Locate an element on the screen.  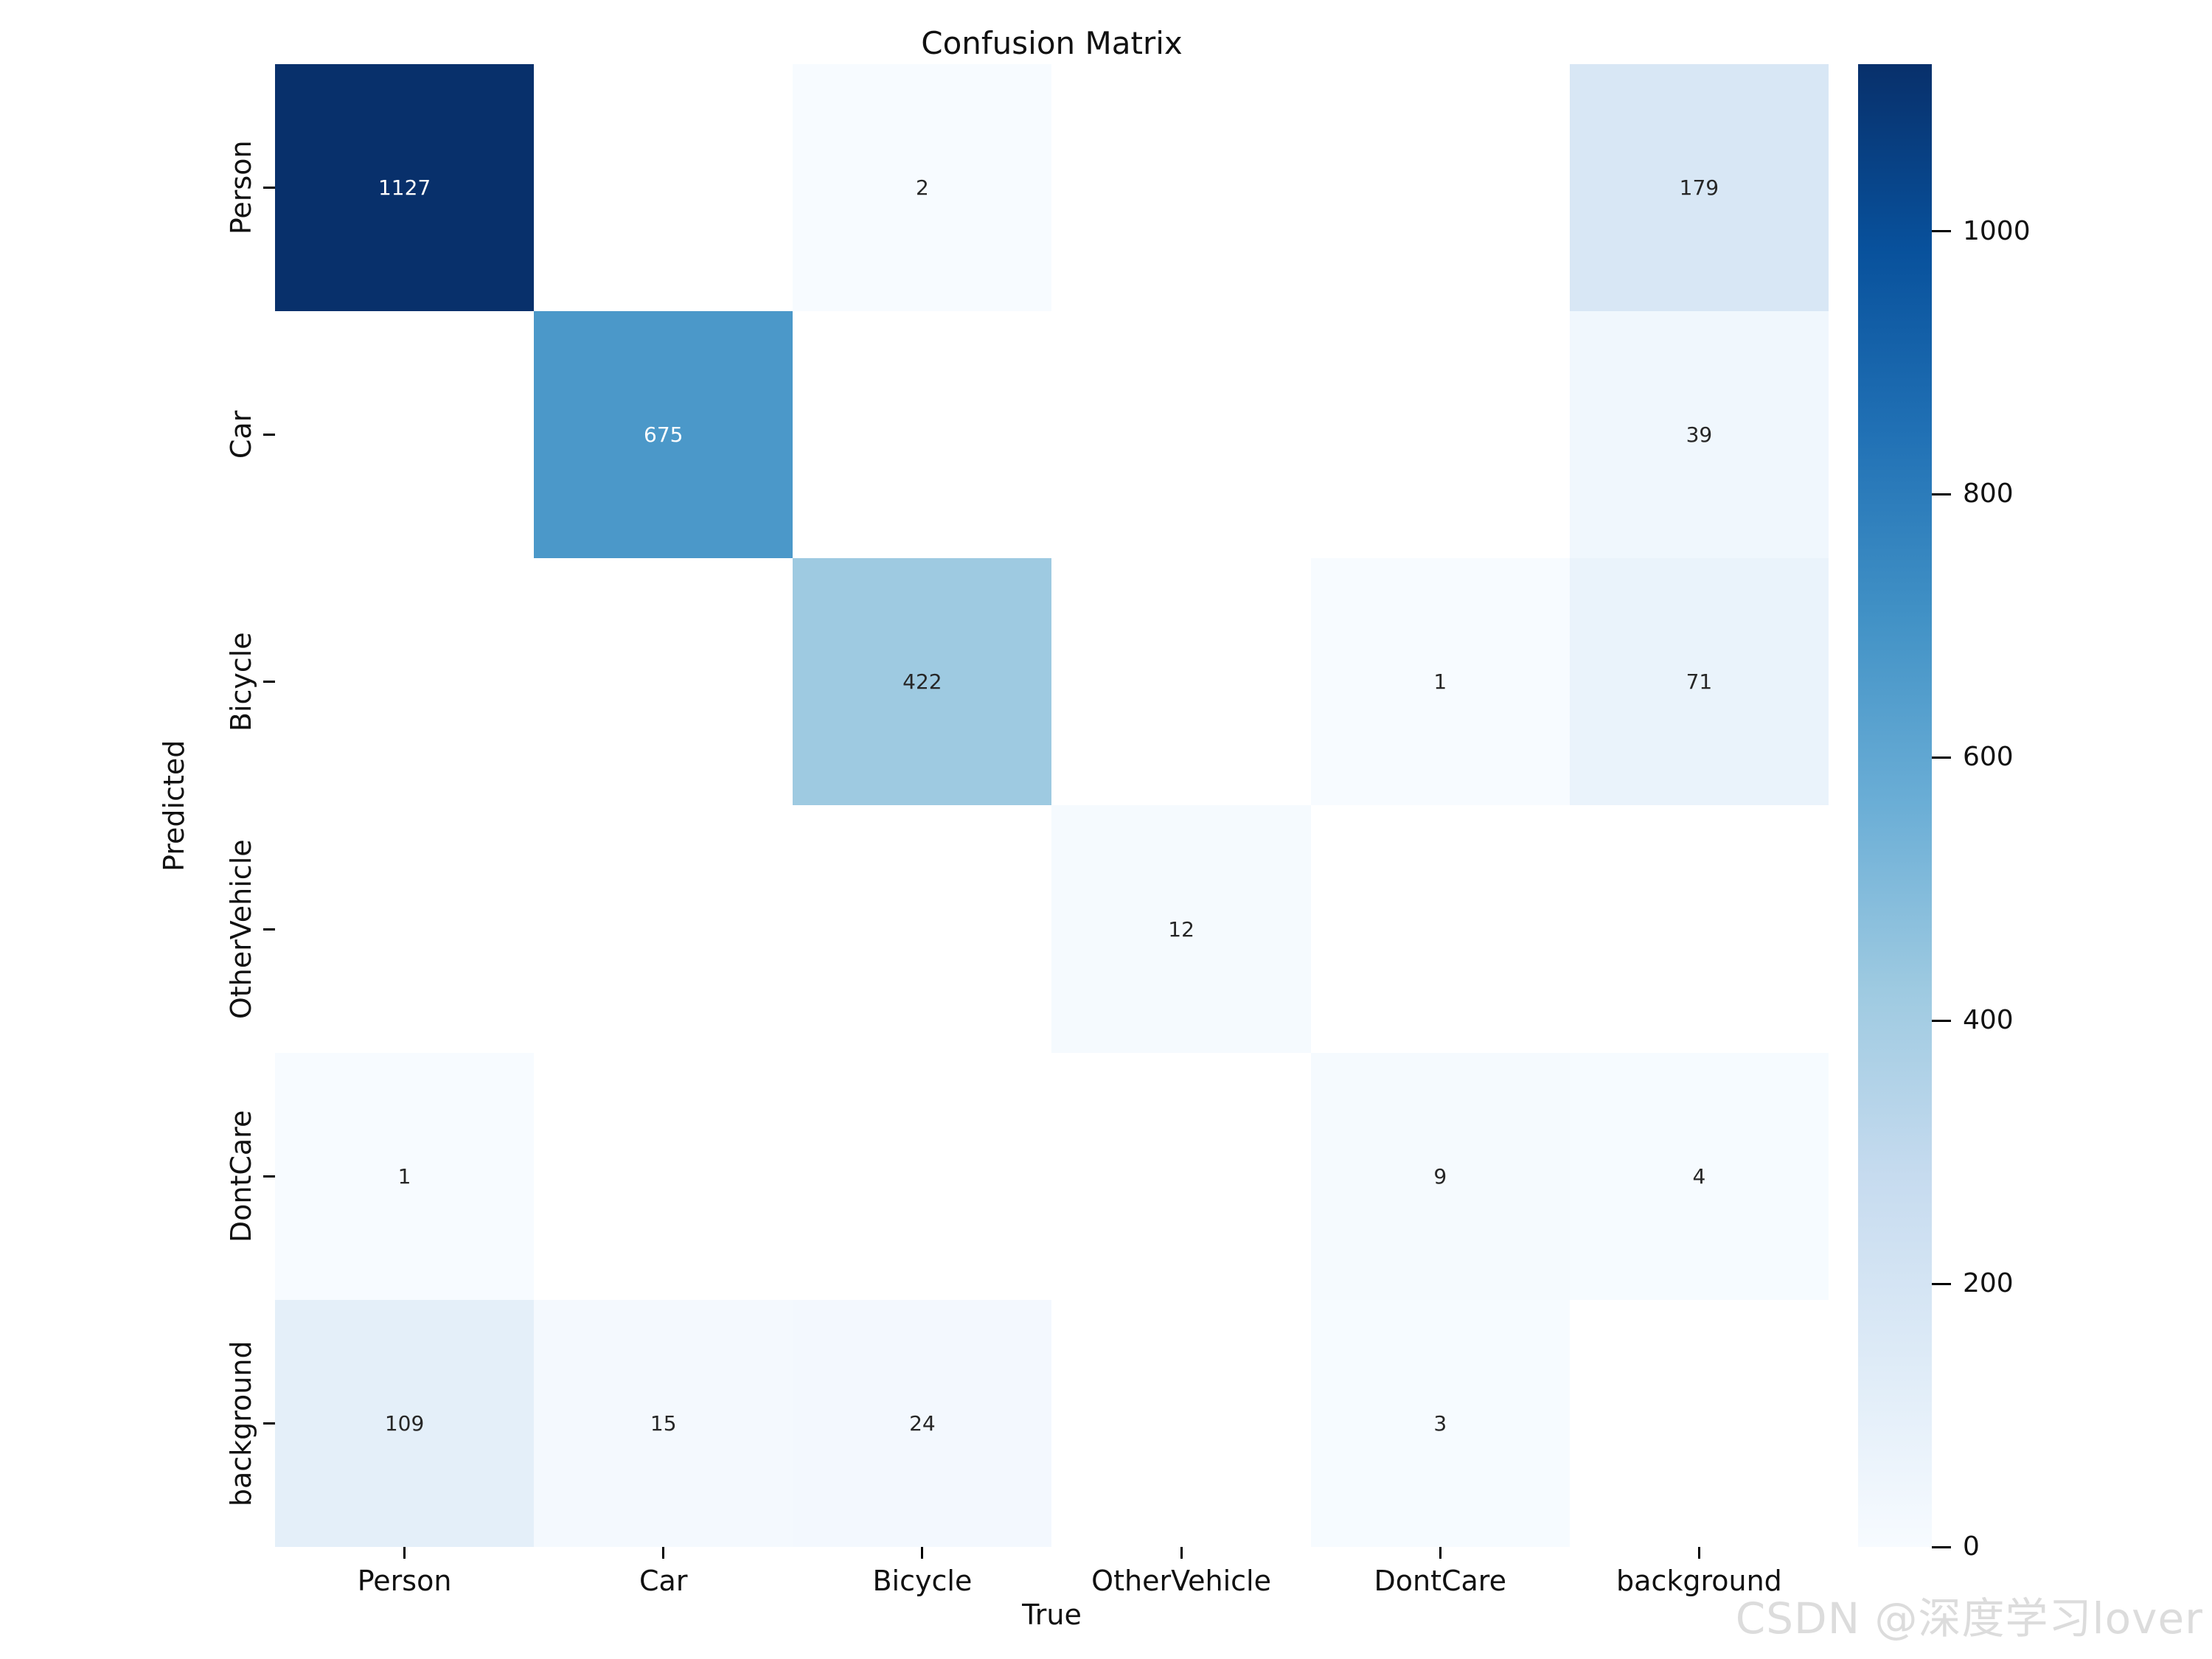
cell-value: 422 is located at coordinates (922, 682).